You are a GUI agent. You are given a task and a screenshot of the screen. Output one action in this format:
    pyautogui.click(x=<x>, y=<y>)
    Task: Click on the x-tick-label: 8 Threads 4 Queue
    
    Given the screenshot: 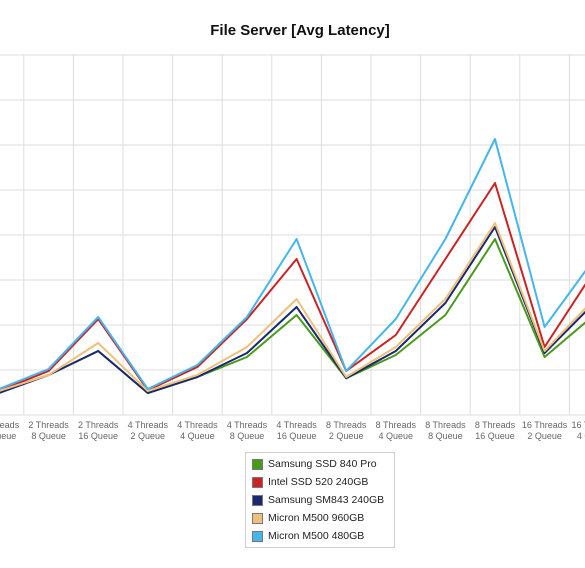 What is the action you would take?
    pyautogui.click(x=396, y=430)
    